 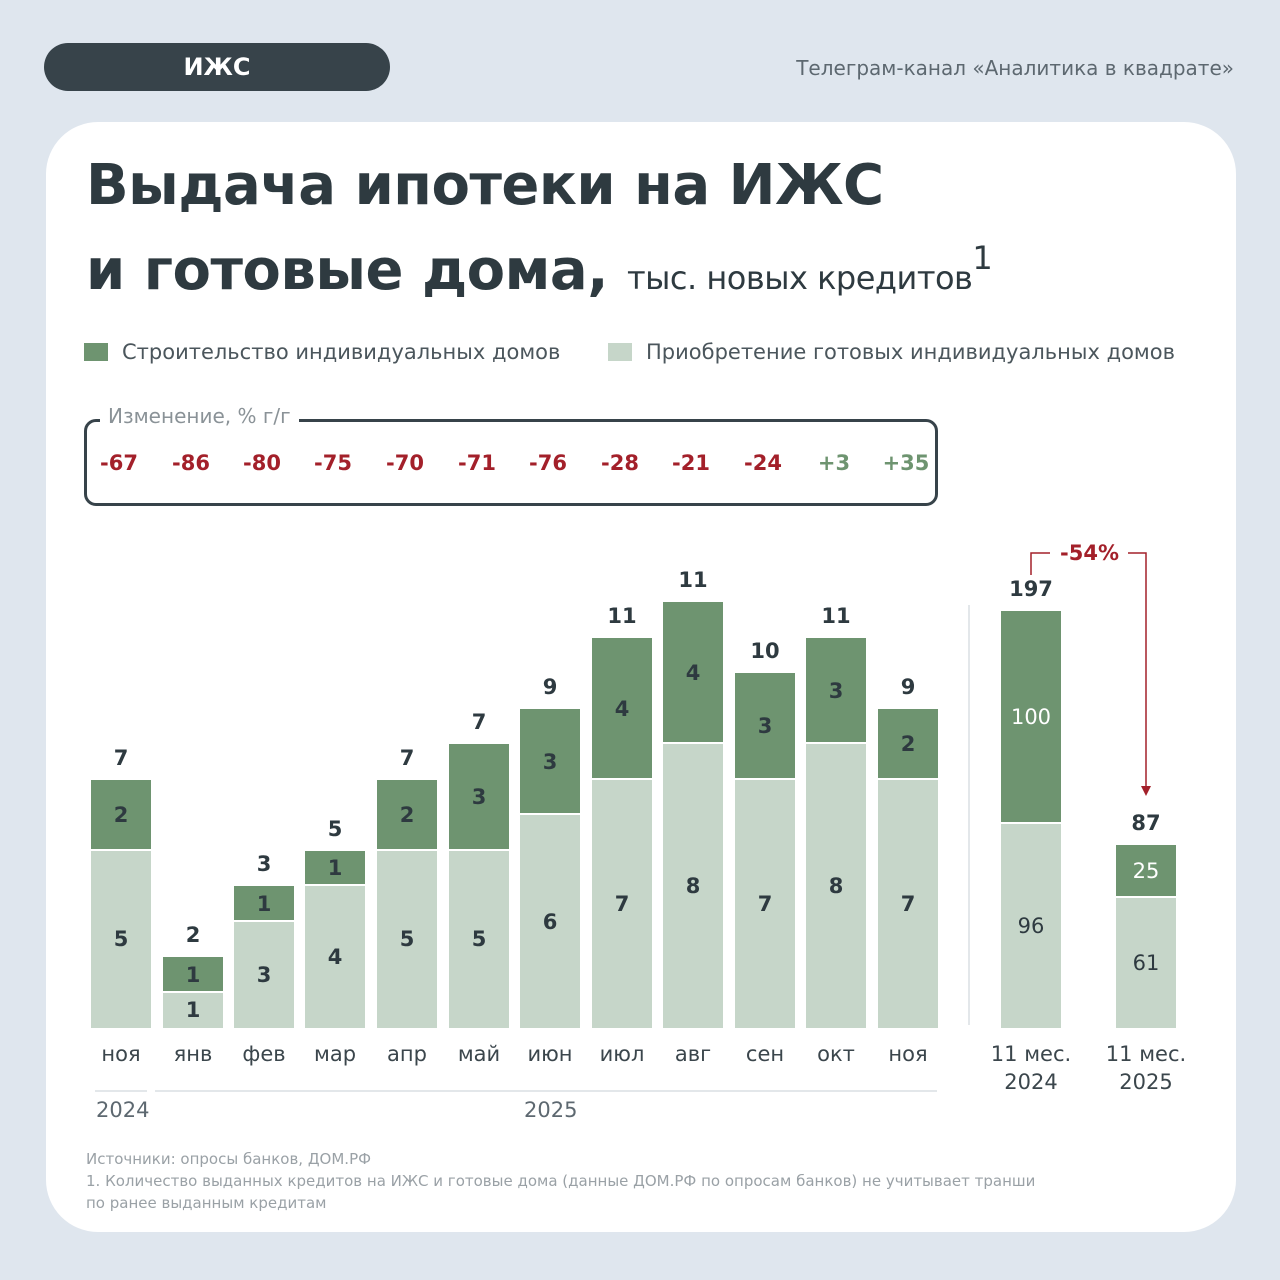 I want to click on bar-purchase: 96, so click(x=1031, y=925).